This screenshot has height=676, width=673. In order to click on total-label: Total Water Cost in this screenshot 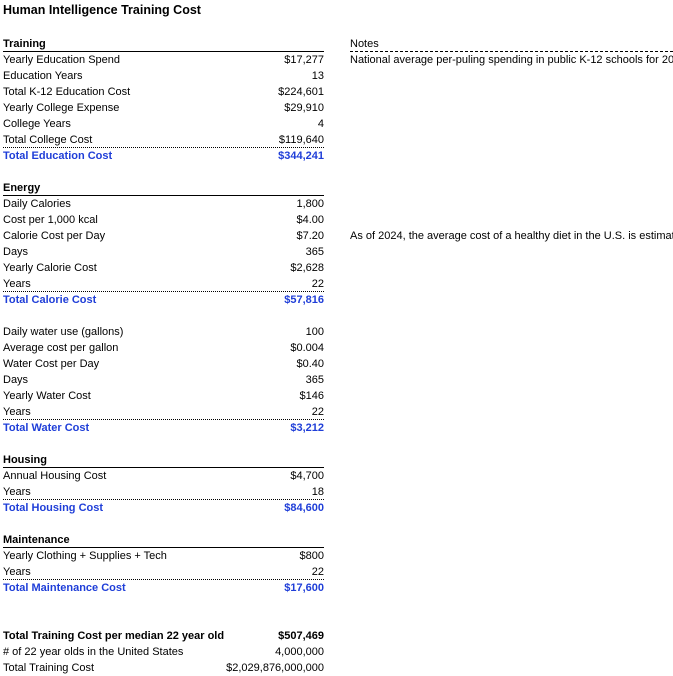, I will do `click(46, 428)`.